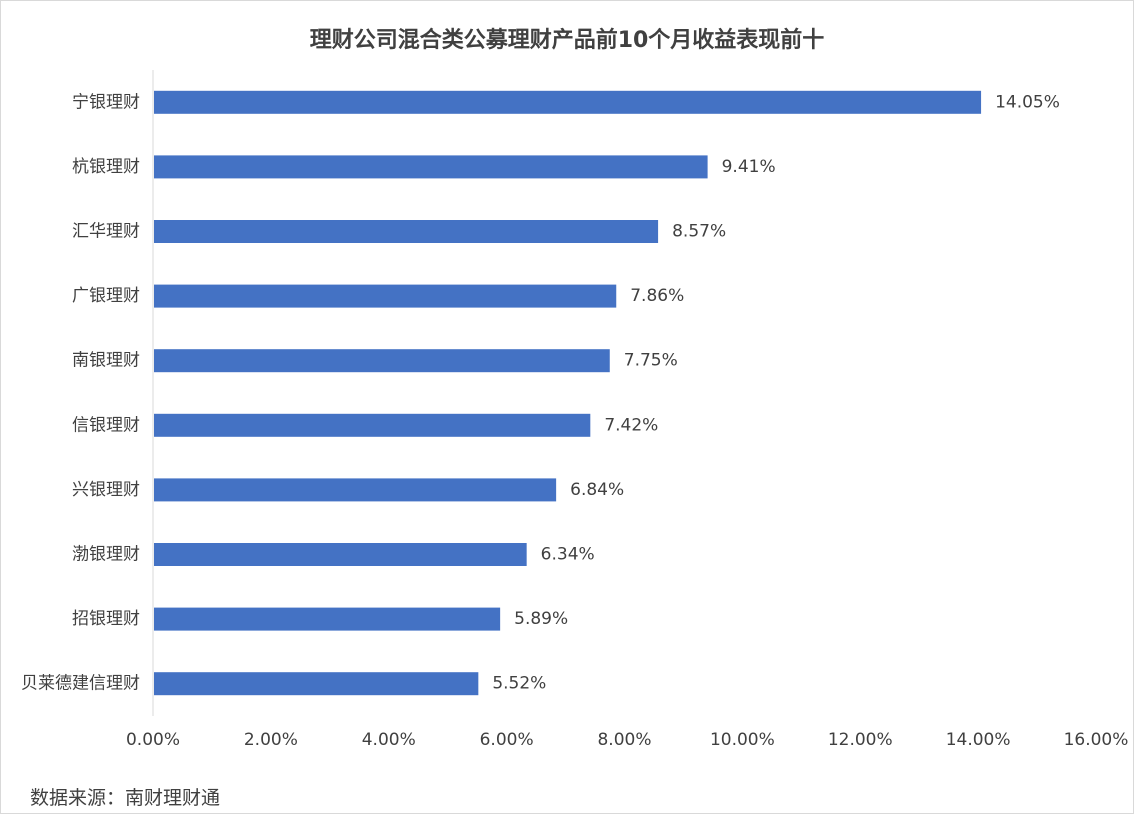  Describe the element at coordinates (153, 740) in the screenshot. I see `x-tick-label: 0.00%` at that location.